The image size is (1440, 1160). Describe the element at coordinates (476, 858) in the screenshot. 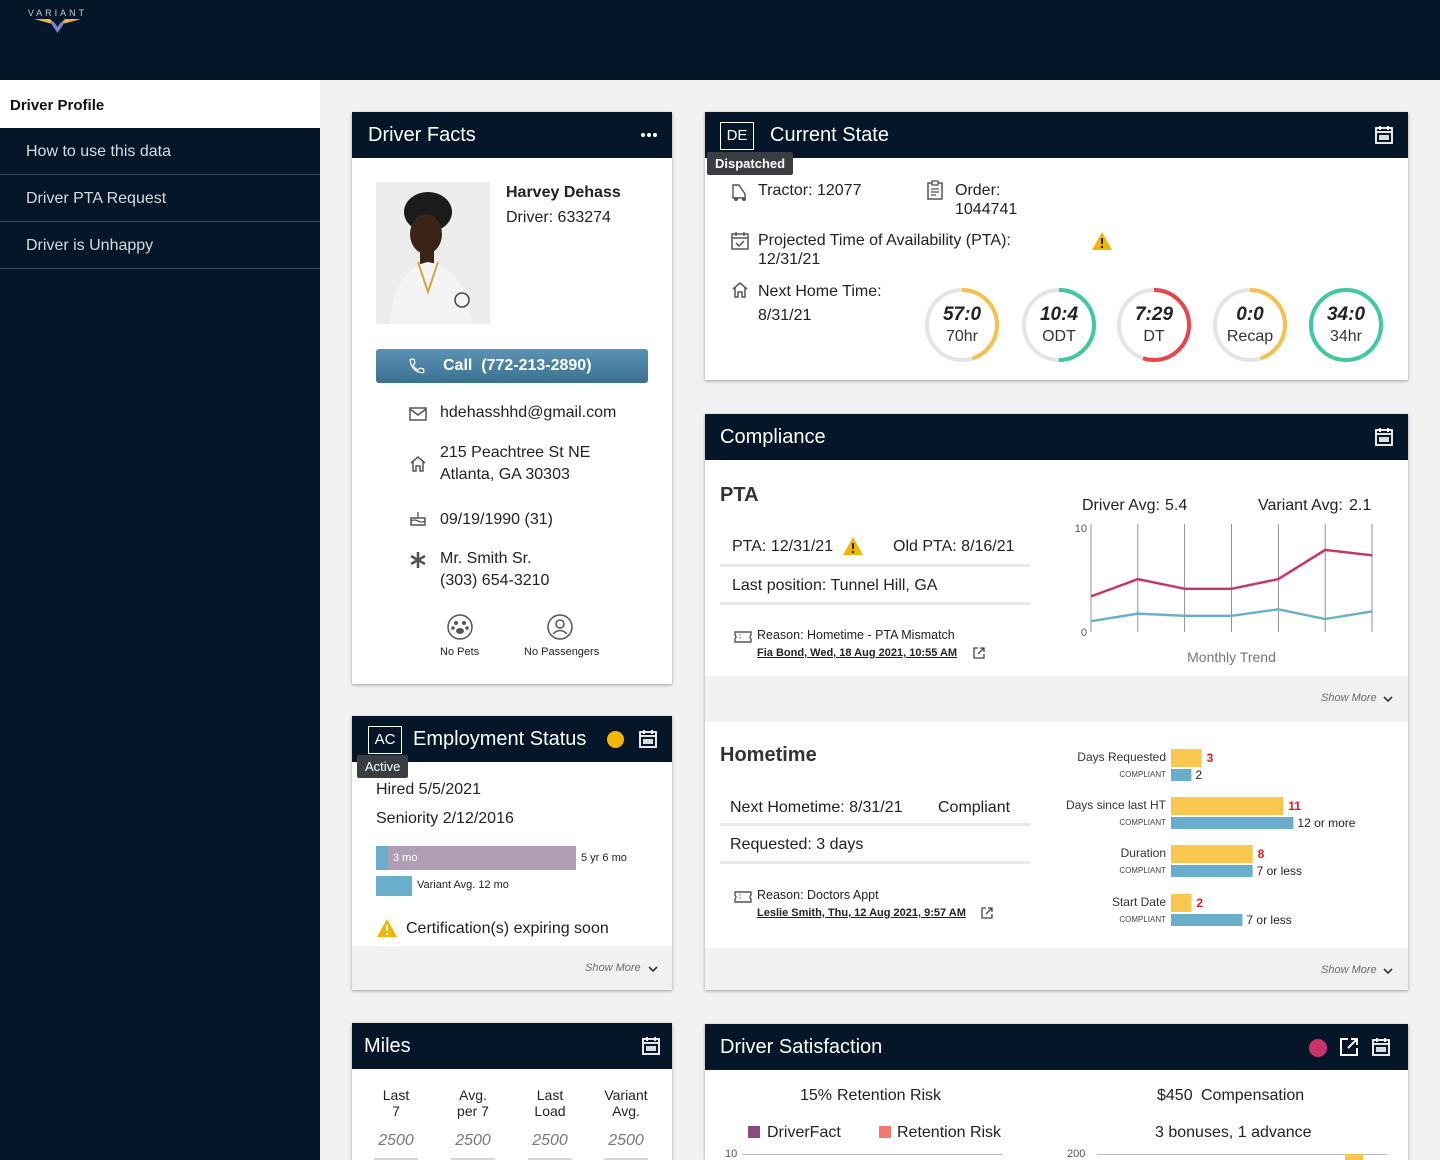

I see `tenure-bar: 3 mo` at that location.